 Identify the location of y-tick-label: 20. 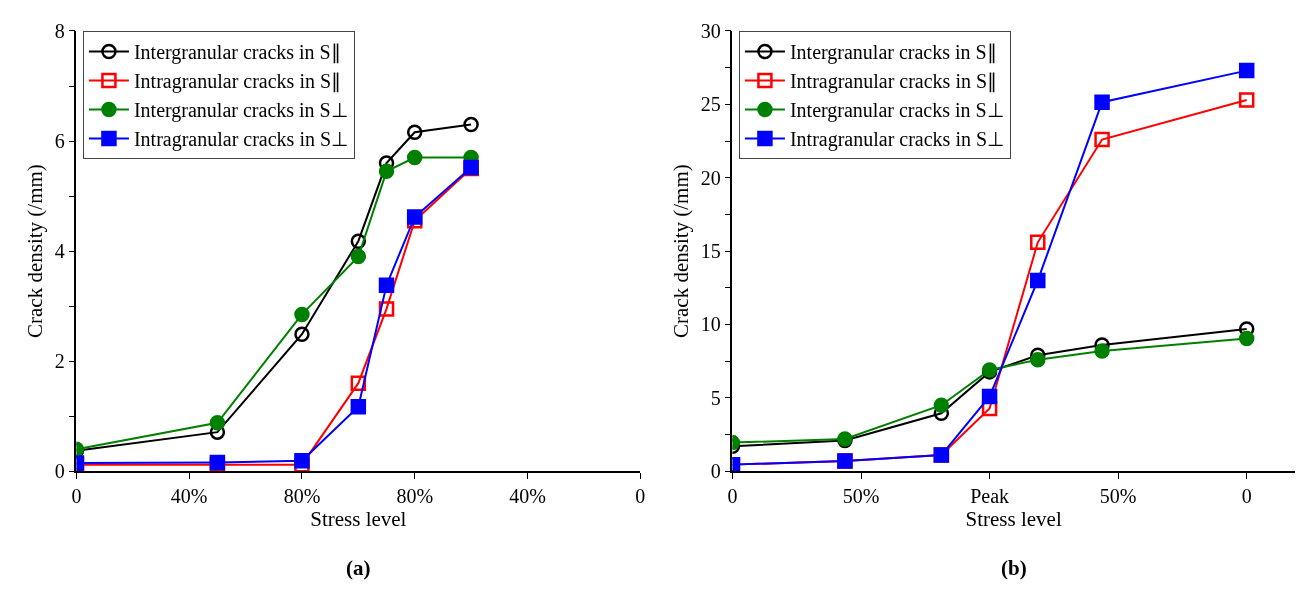
(710, 177).